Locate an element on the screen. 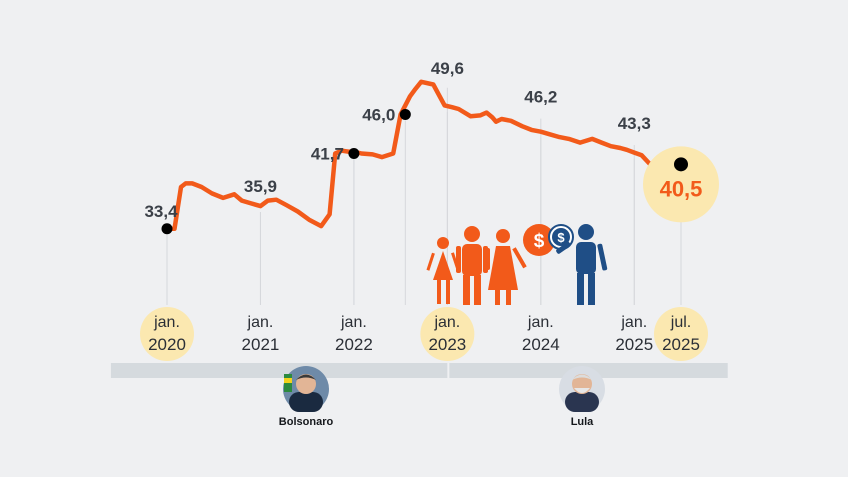  value-label-3: 46,0 is located at coordinates (378, 114).